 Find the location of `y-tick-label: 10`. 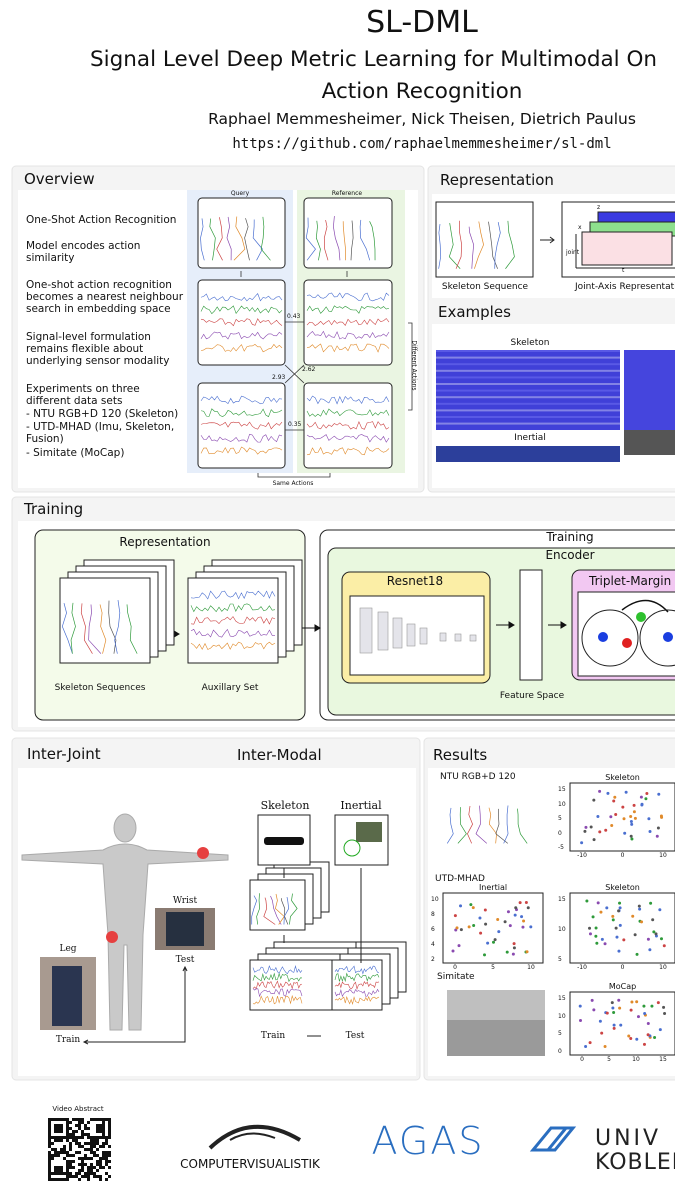

y-tick-label: 10 is located at coordinates (562, 929).